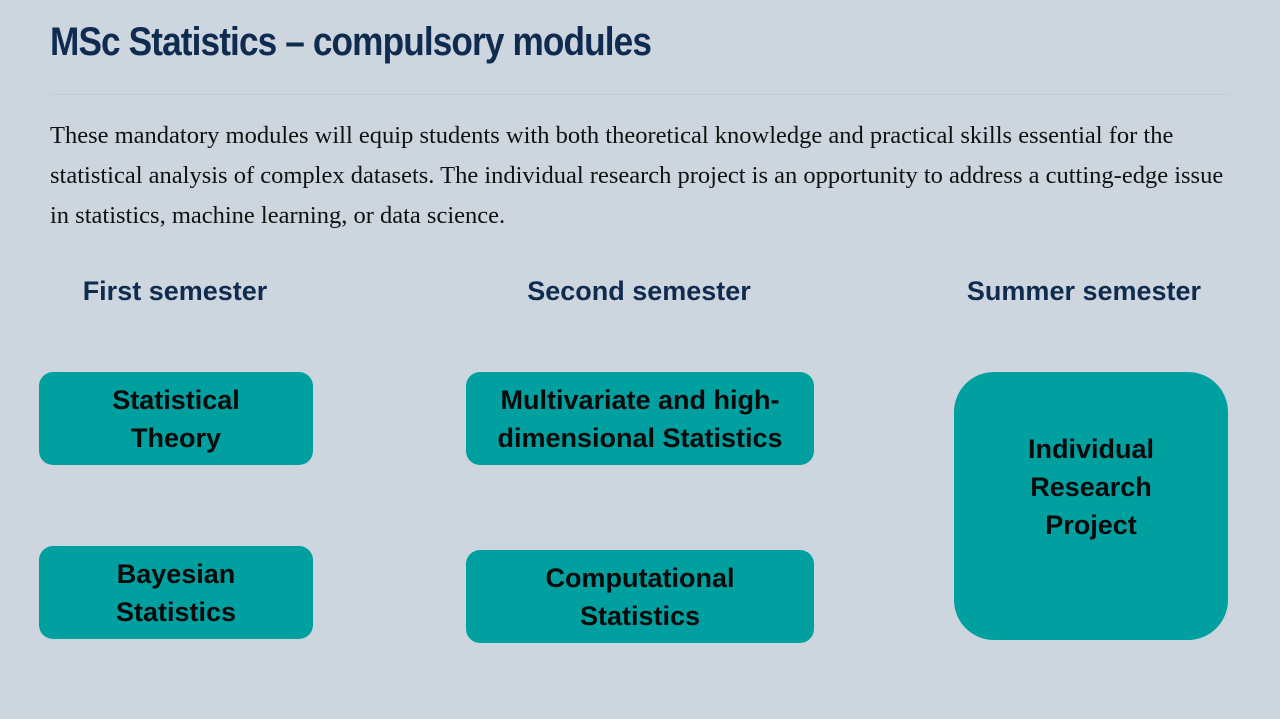  What do you see at coordinates (1084, 291) in the screenshot?
I see `semester-heading-summer: Summer semester` at bounding box center [1084, 291].